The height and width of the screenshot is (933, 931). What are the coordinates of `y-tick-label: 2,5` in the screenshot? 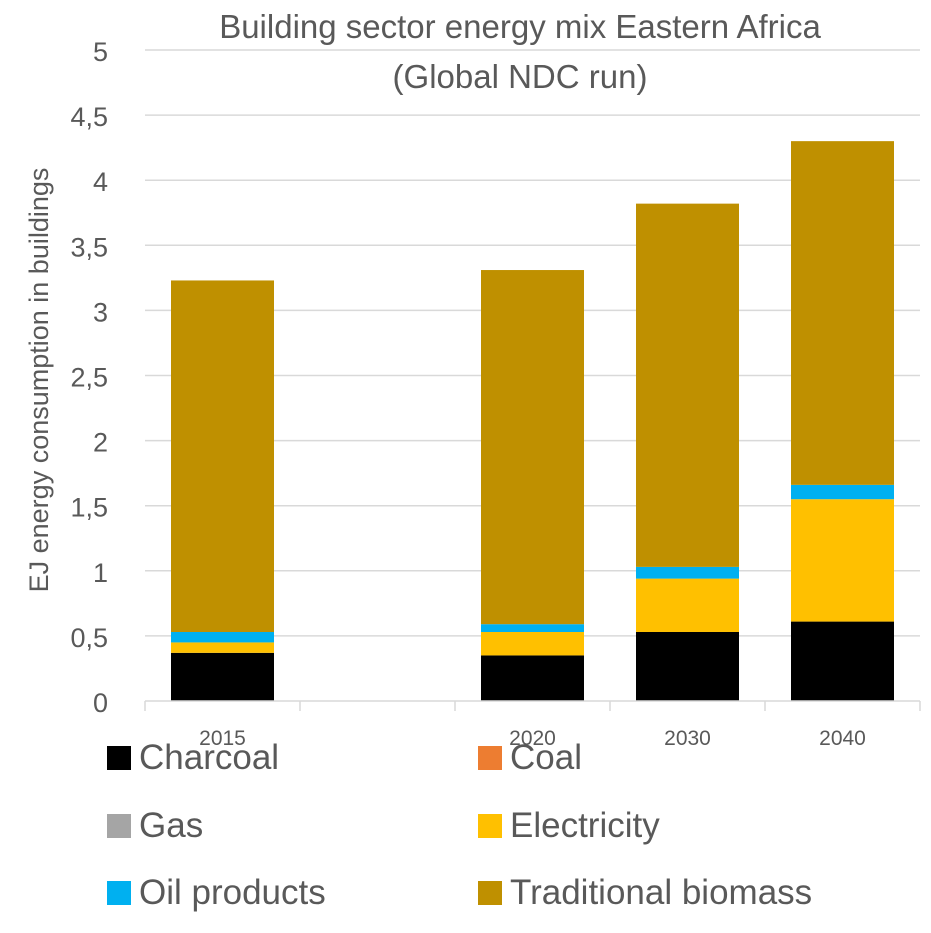 It's located at (89, 378).